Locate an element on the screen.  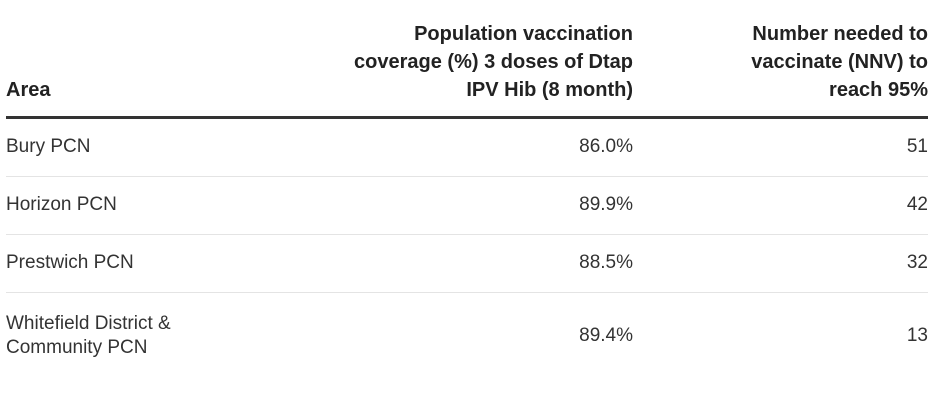
table-row: Prestwich PCN 88.5% 32 is located at coordinates (467, 263).